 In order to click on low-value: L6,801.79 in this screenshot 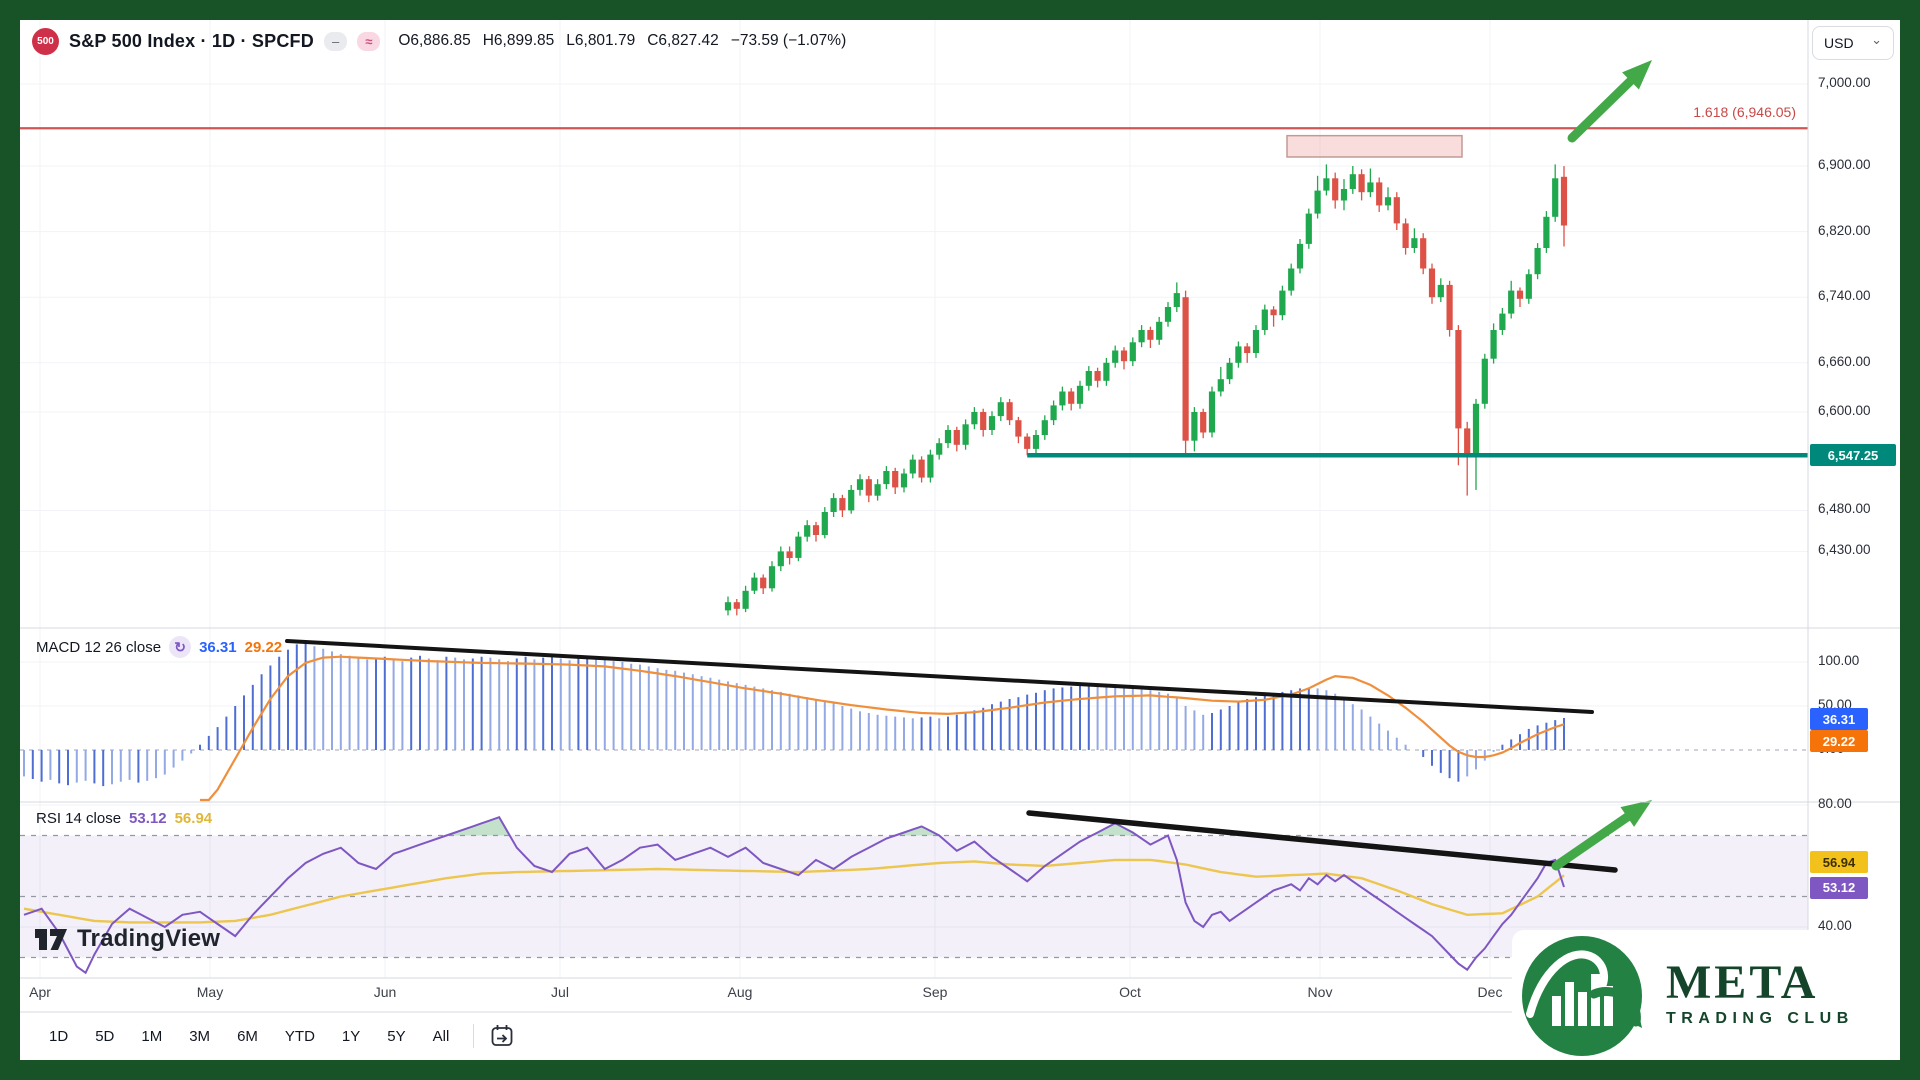, I will do `click(601, 40)`.